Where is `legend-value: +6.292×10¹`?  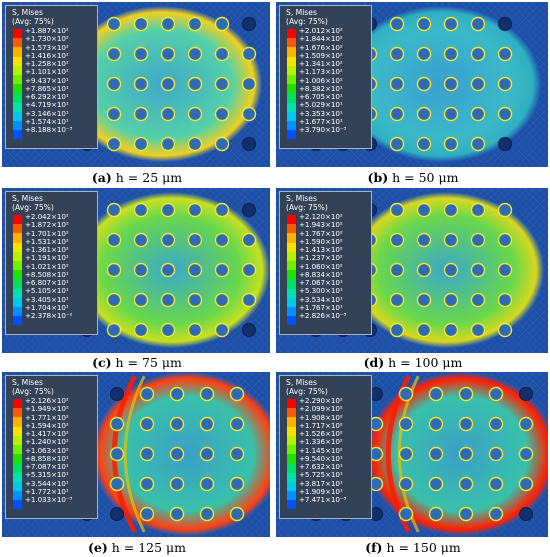
legend-value: +6.292×10¹ is located at coordinates (47, 96).